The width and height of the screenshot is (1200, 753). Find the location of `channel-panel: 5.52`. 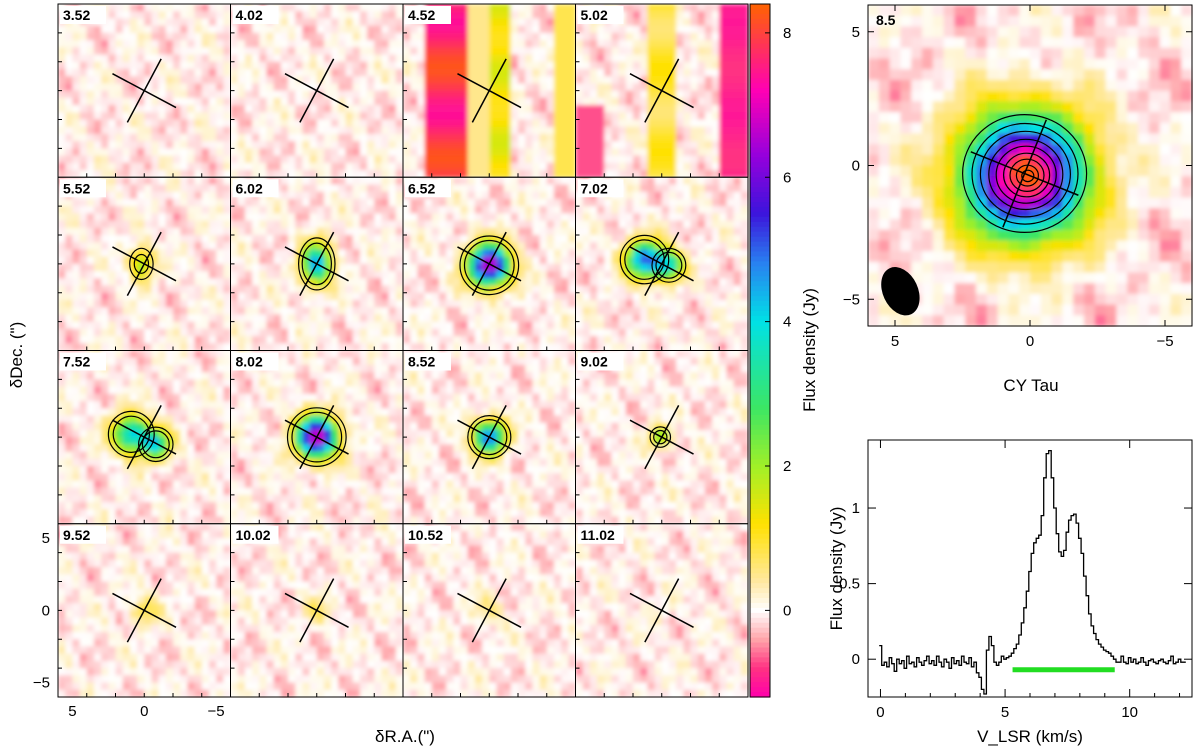

channel-panel: 5.52 is located at coordinates (144, 264).